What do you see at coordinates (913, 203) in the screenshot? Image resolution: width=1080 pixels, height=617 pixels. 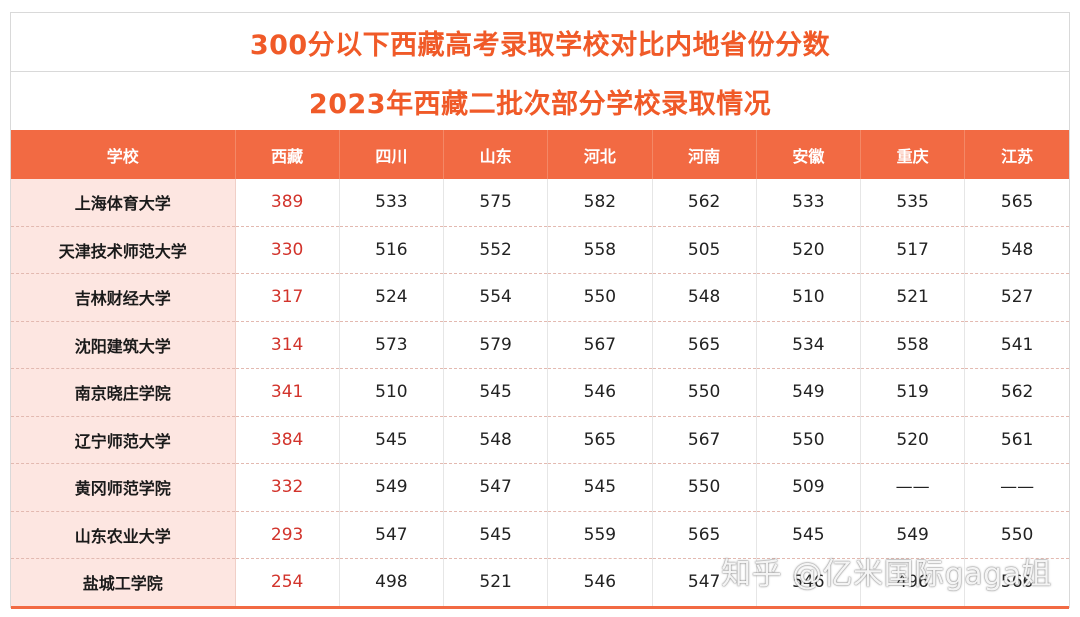 I see `province-score-cell: 535` at bounding box center [913, 203].